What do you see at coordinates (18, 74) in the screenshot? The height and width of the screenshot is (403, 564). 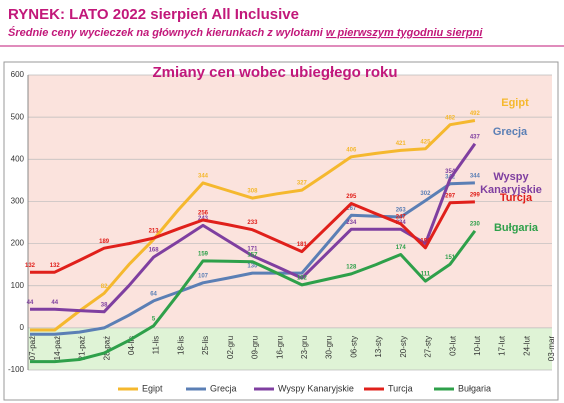 I see `y-tick-label: 600` at bounding box center [18, 74].